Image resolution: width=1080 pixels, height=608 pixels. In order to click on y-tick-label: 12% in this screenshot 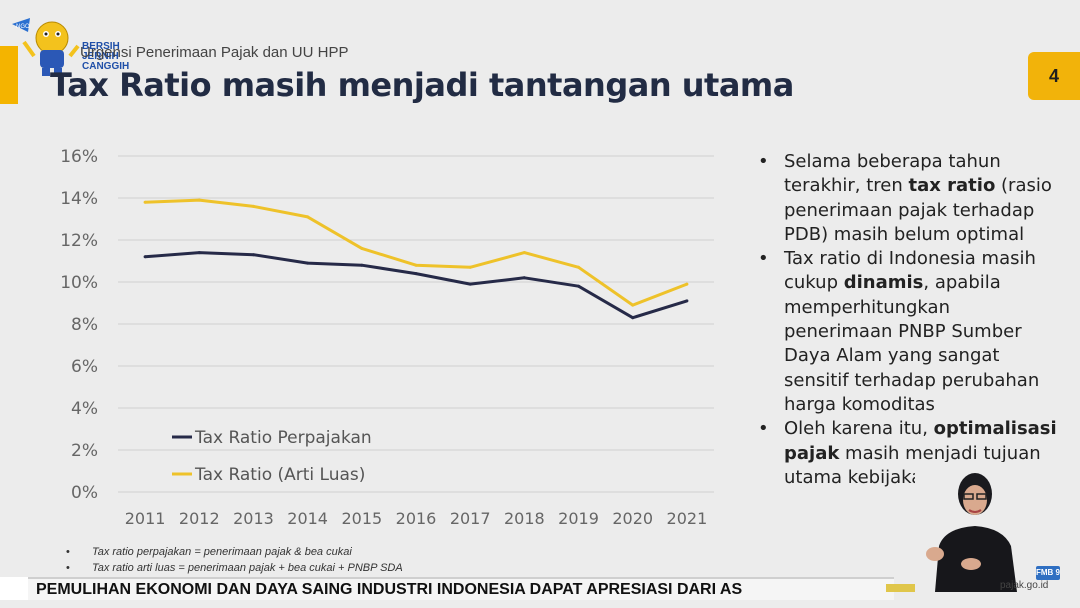, I will do `click(79, 241)`.